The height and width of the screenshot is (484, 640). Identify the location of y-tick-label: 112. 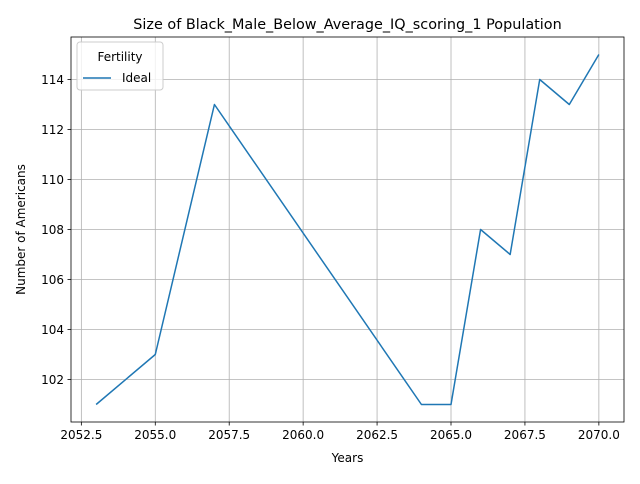
(52, 130).